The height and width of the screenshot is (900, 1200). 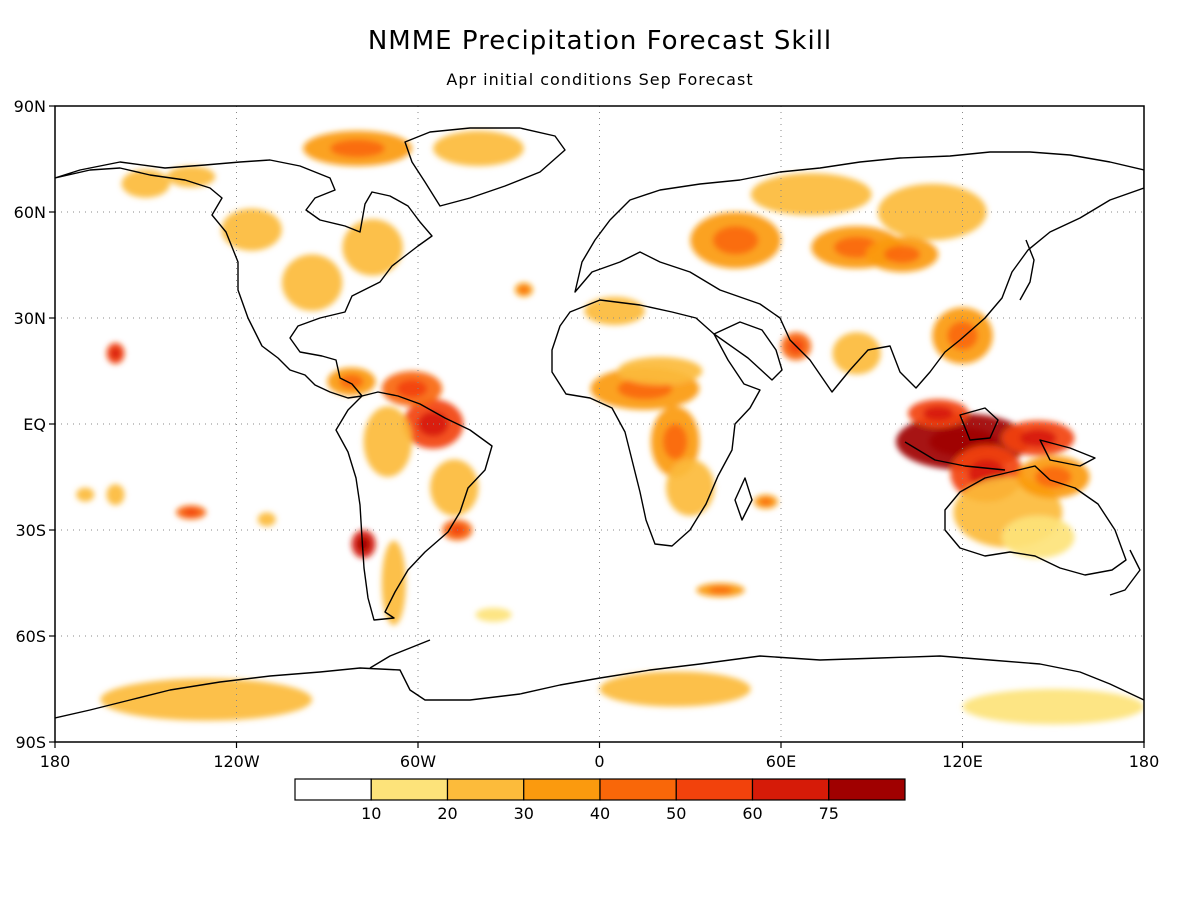 I want to click on coastline-new-guinea, so click(x=1067, y=453).